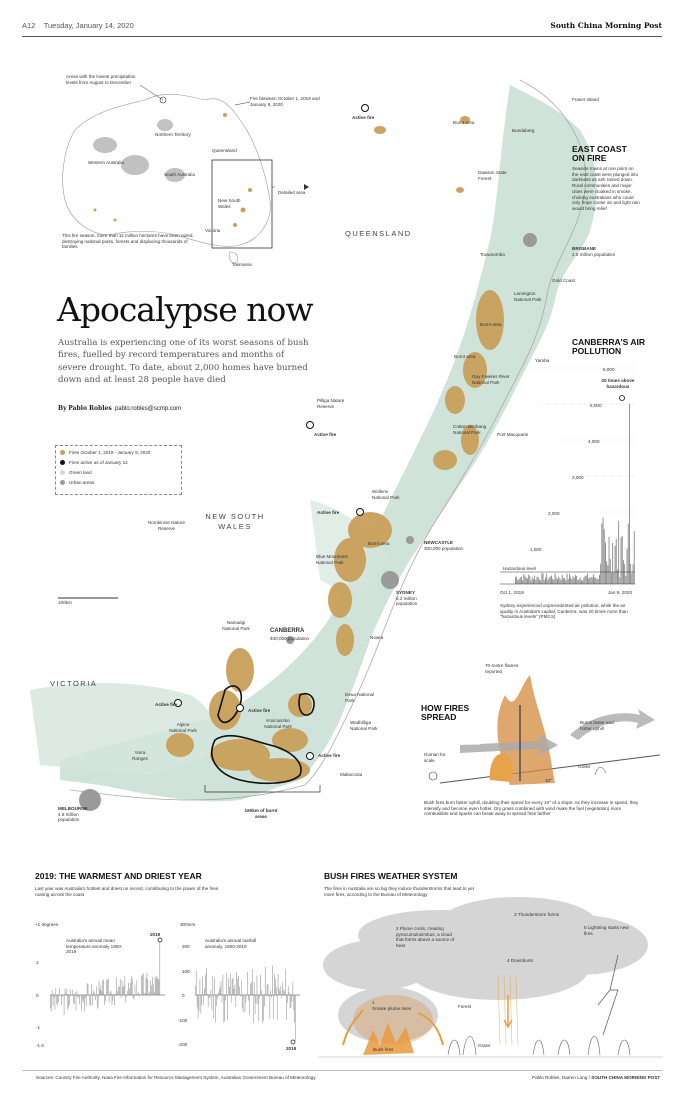  I want to click on map-legend, so click(118, 470).